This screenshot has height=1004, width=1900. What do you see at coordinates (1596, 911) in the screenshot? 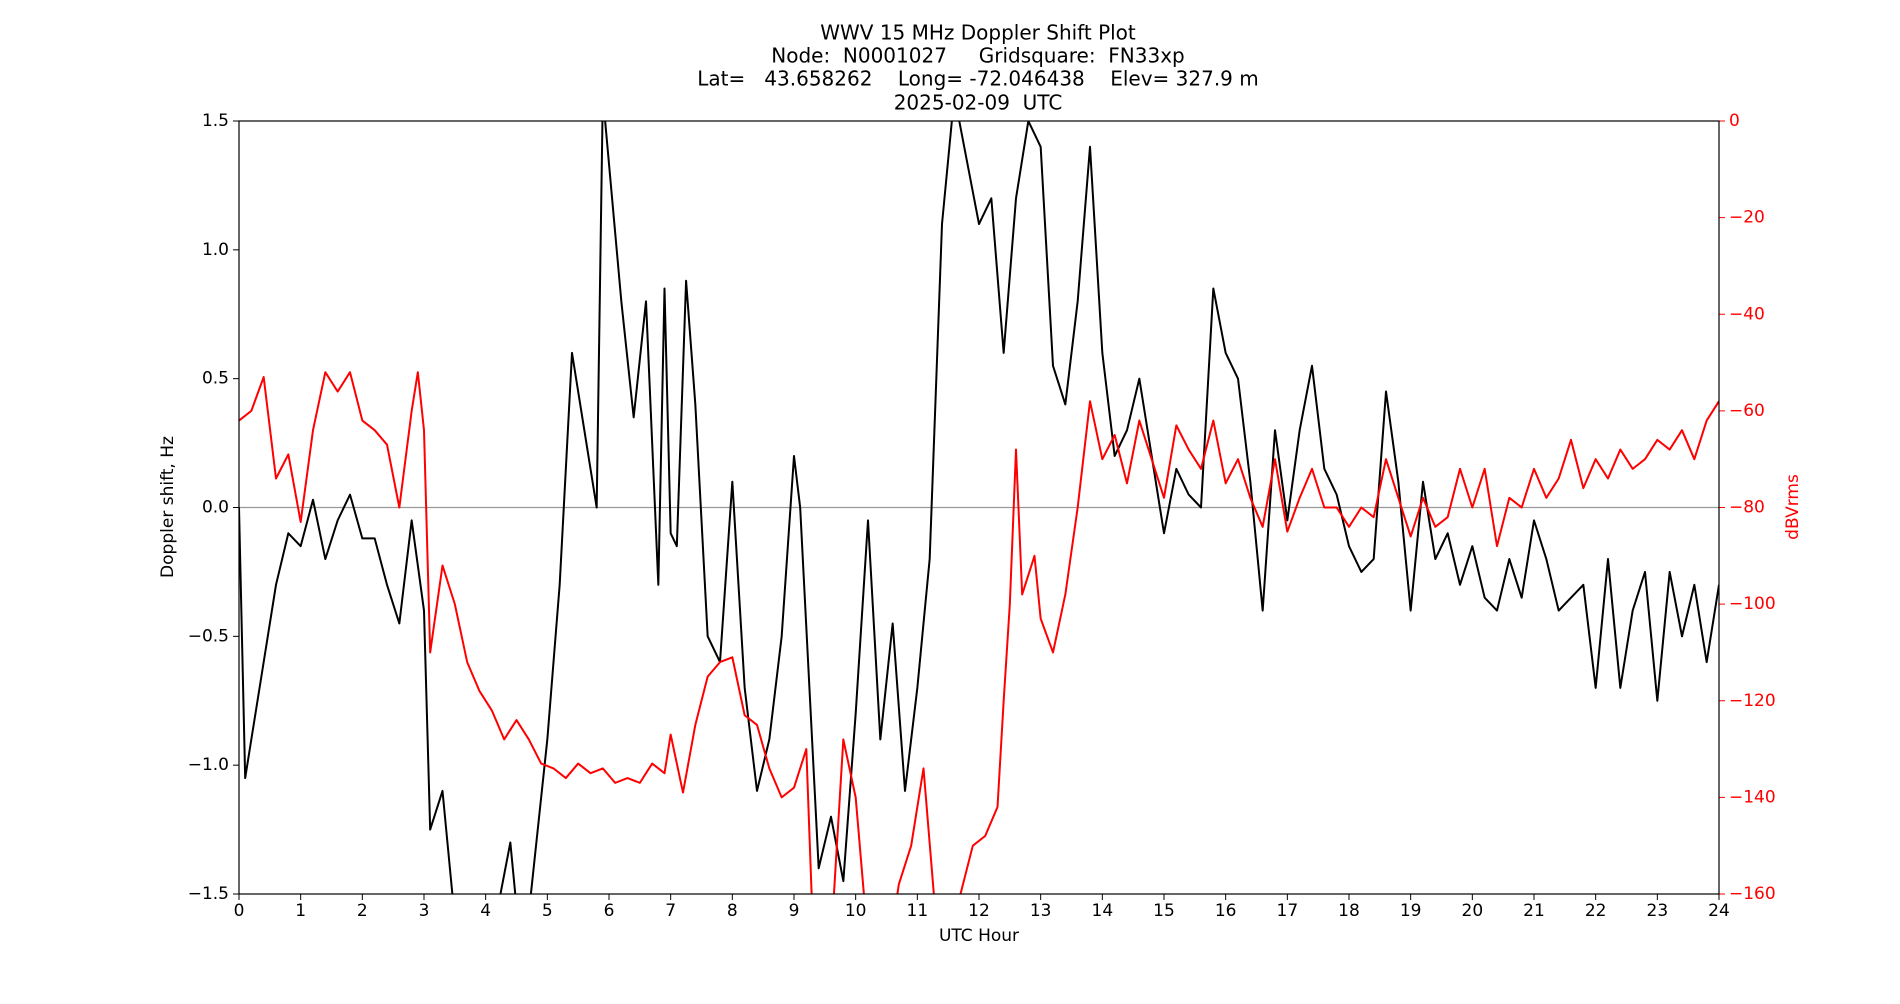
I see `x-tick-label: 22` at bounding box center [1596, 911].